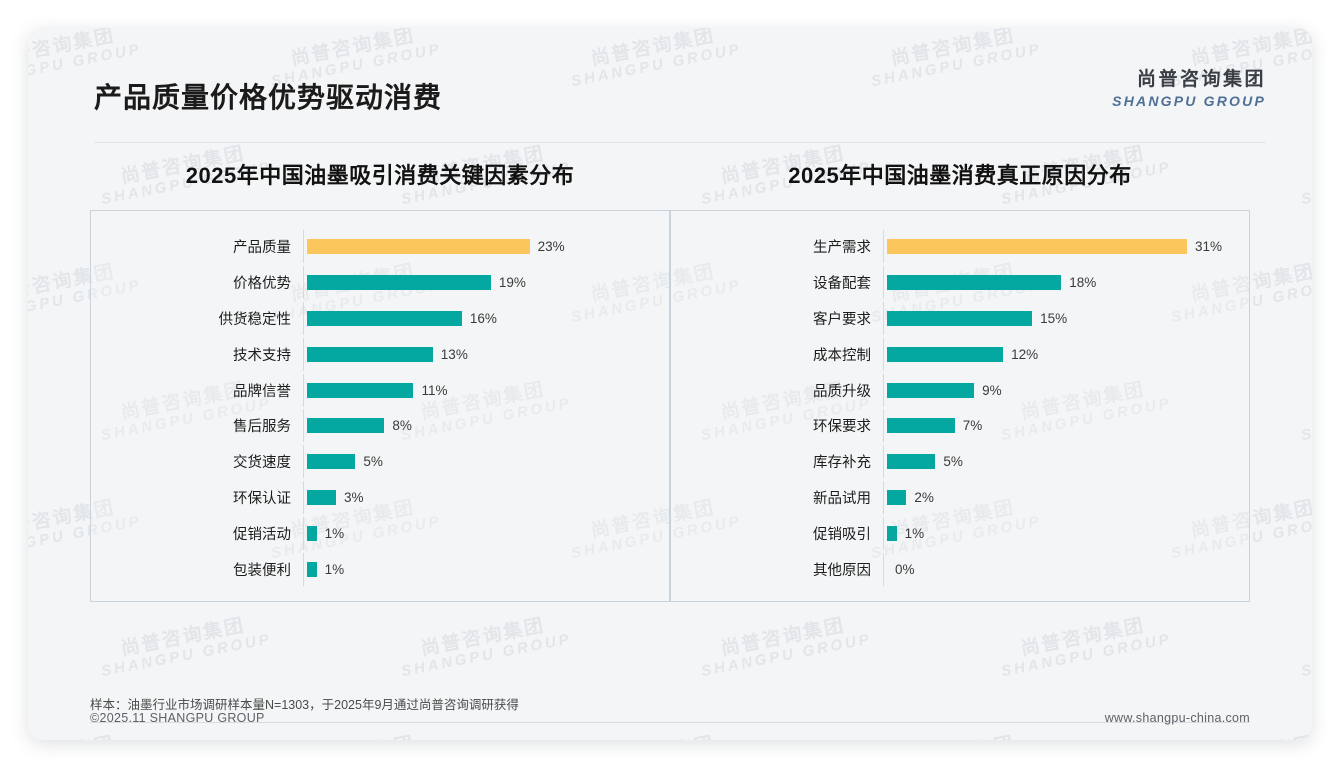  I want to click on bar-category-label: 设备配套, so click(842, 284).